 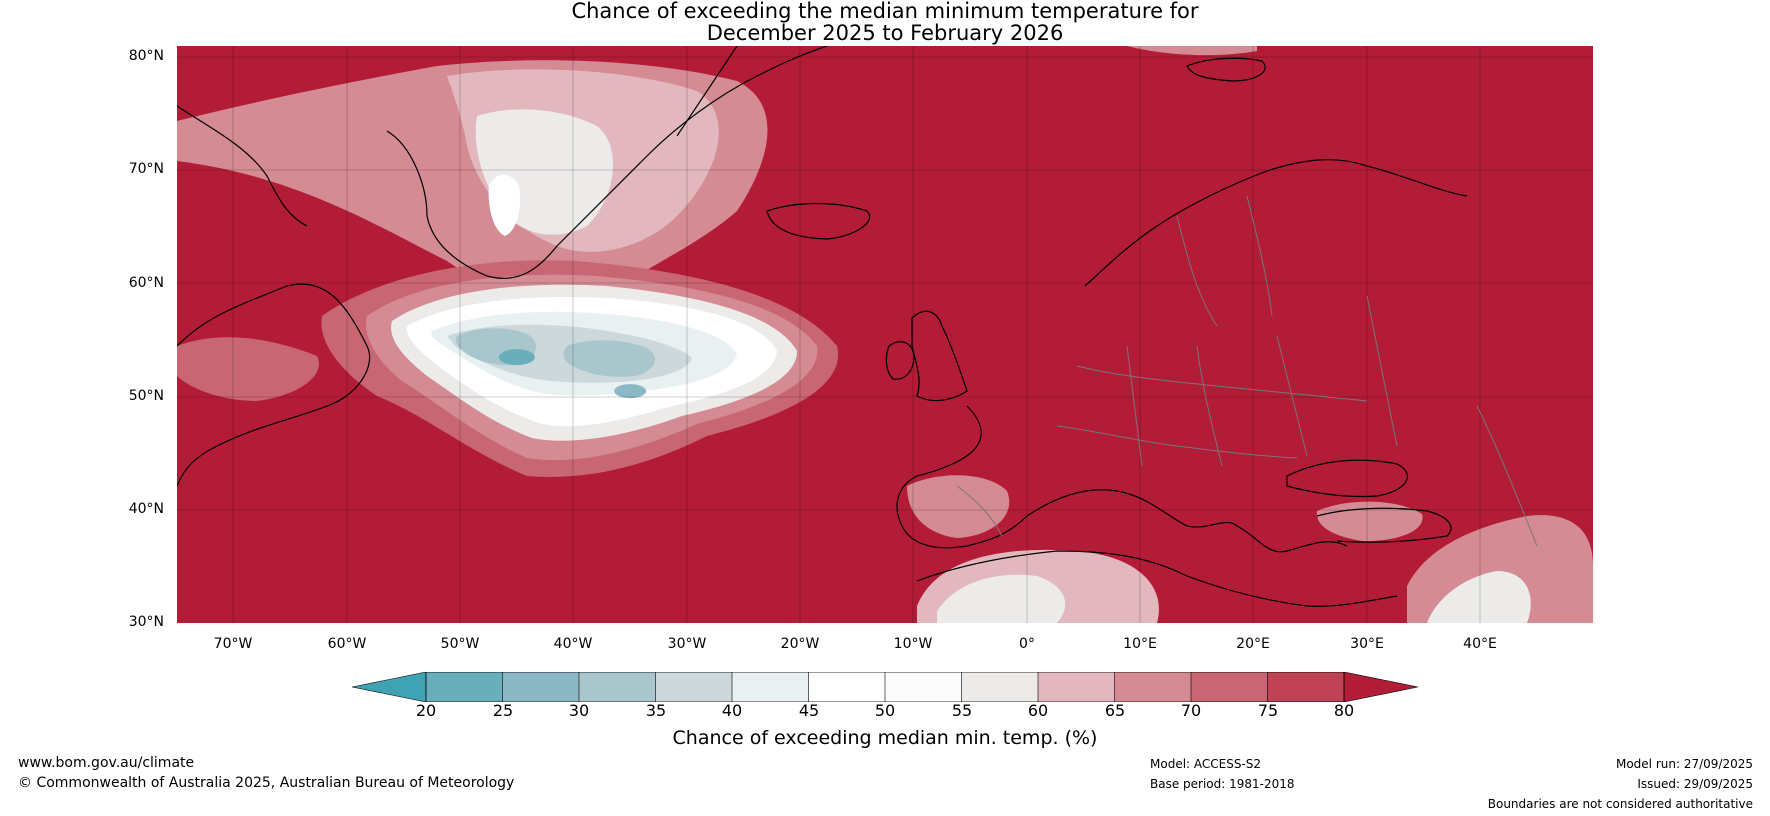 I want to click on lat-label-70n: 70°N, so click(x=146, y=169).